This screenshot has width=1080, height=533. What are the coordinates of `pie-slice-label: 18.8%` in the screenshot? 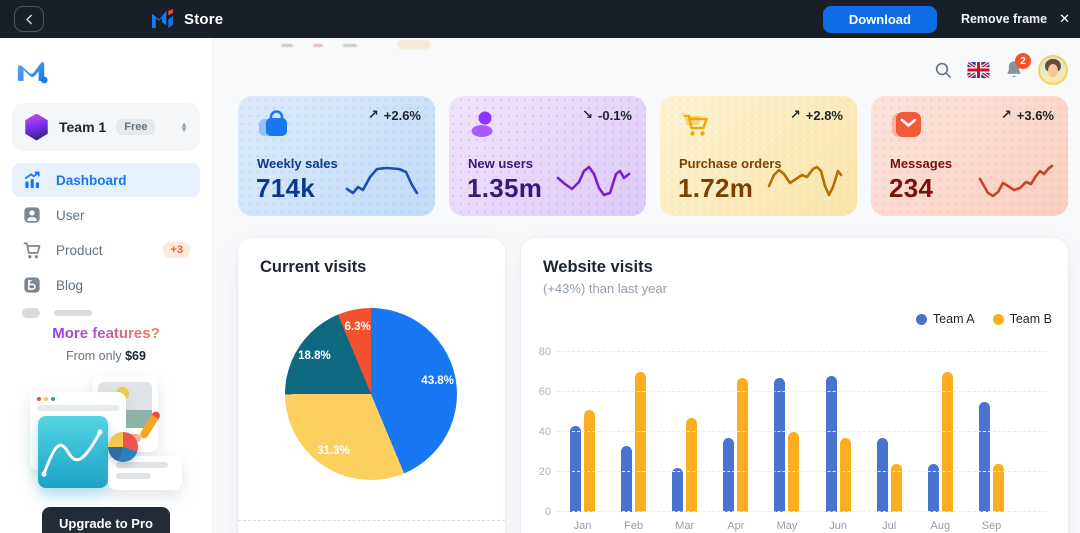 It's located at (314, 356).